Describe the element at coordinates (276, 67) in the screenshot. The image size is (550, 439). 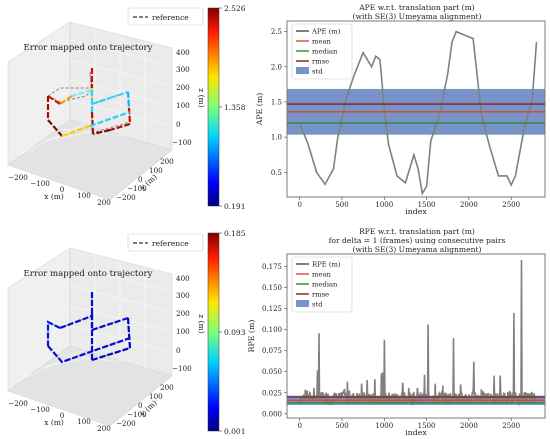
I see `y-tick-label: 2.0` at that location.